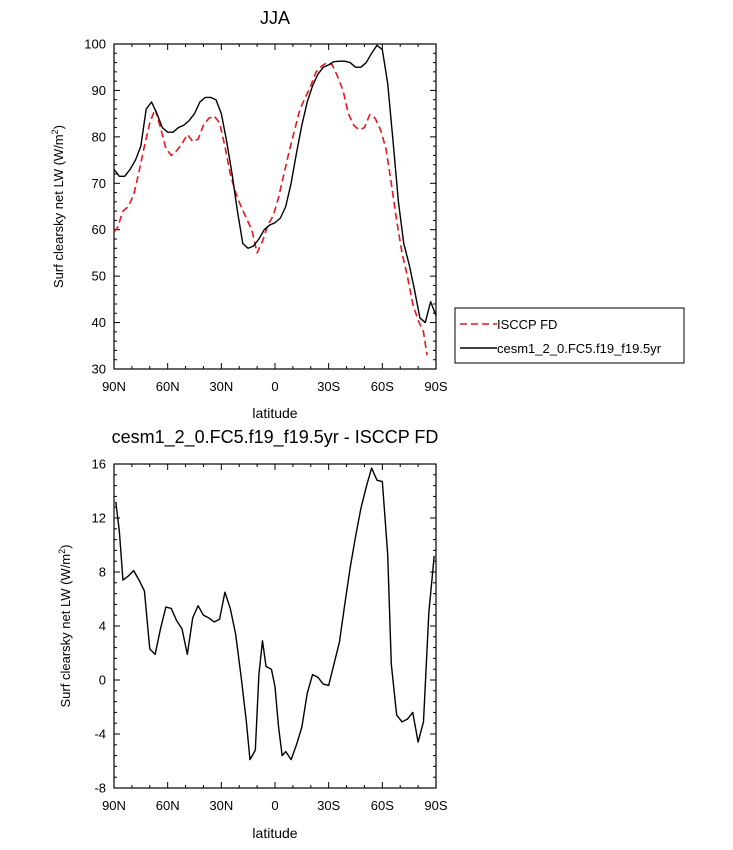 The width and height of the screenshot is (733, 850). I want to click on x-tick-labels-bottom: 90N 60N 30N 0 30S 60S 90S, so click(275, 805).